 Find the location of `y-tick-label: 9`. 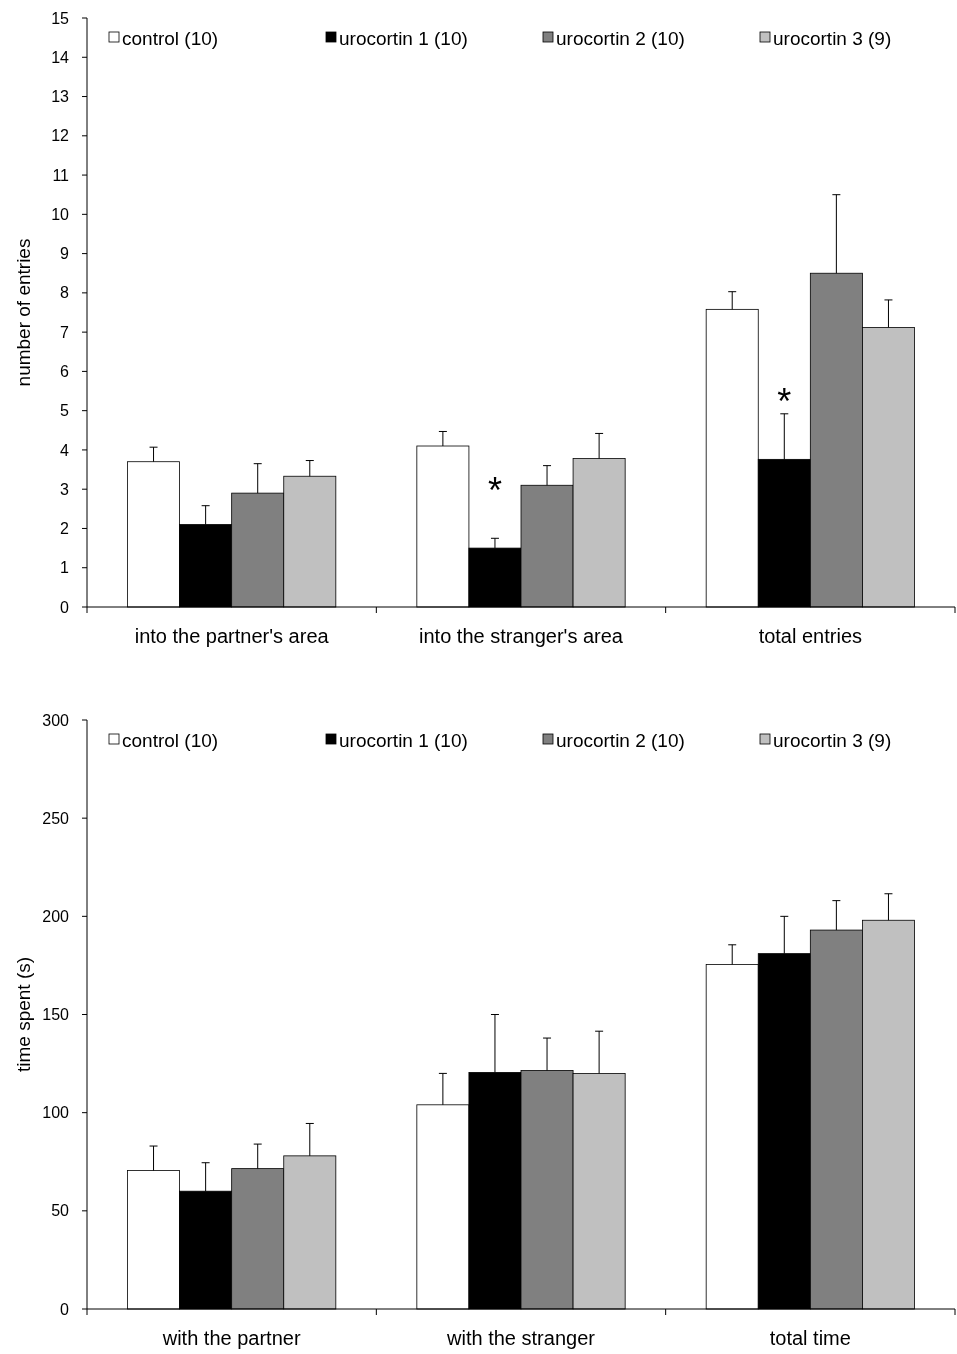

y-tick-label: 9 is located at coordinates (65, 254).